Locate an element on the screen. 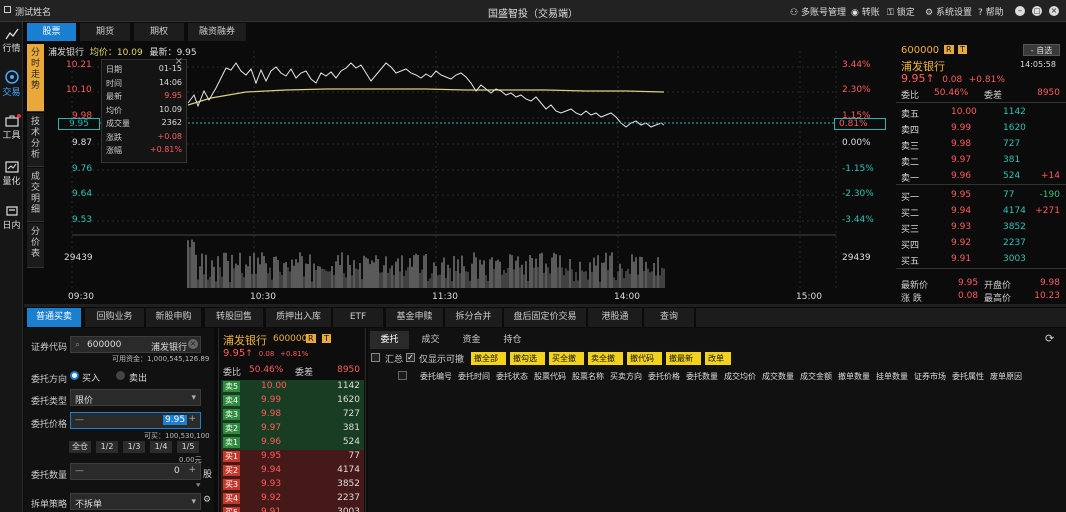  ob-bid-row: 买1 9.95 77 is located at coordinates (292, 457).